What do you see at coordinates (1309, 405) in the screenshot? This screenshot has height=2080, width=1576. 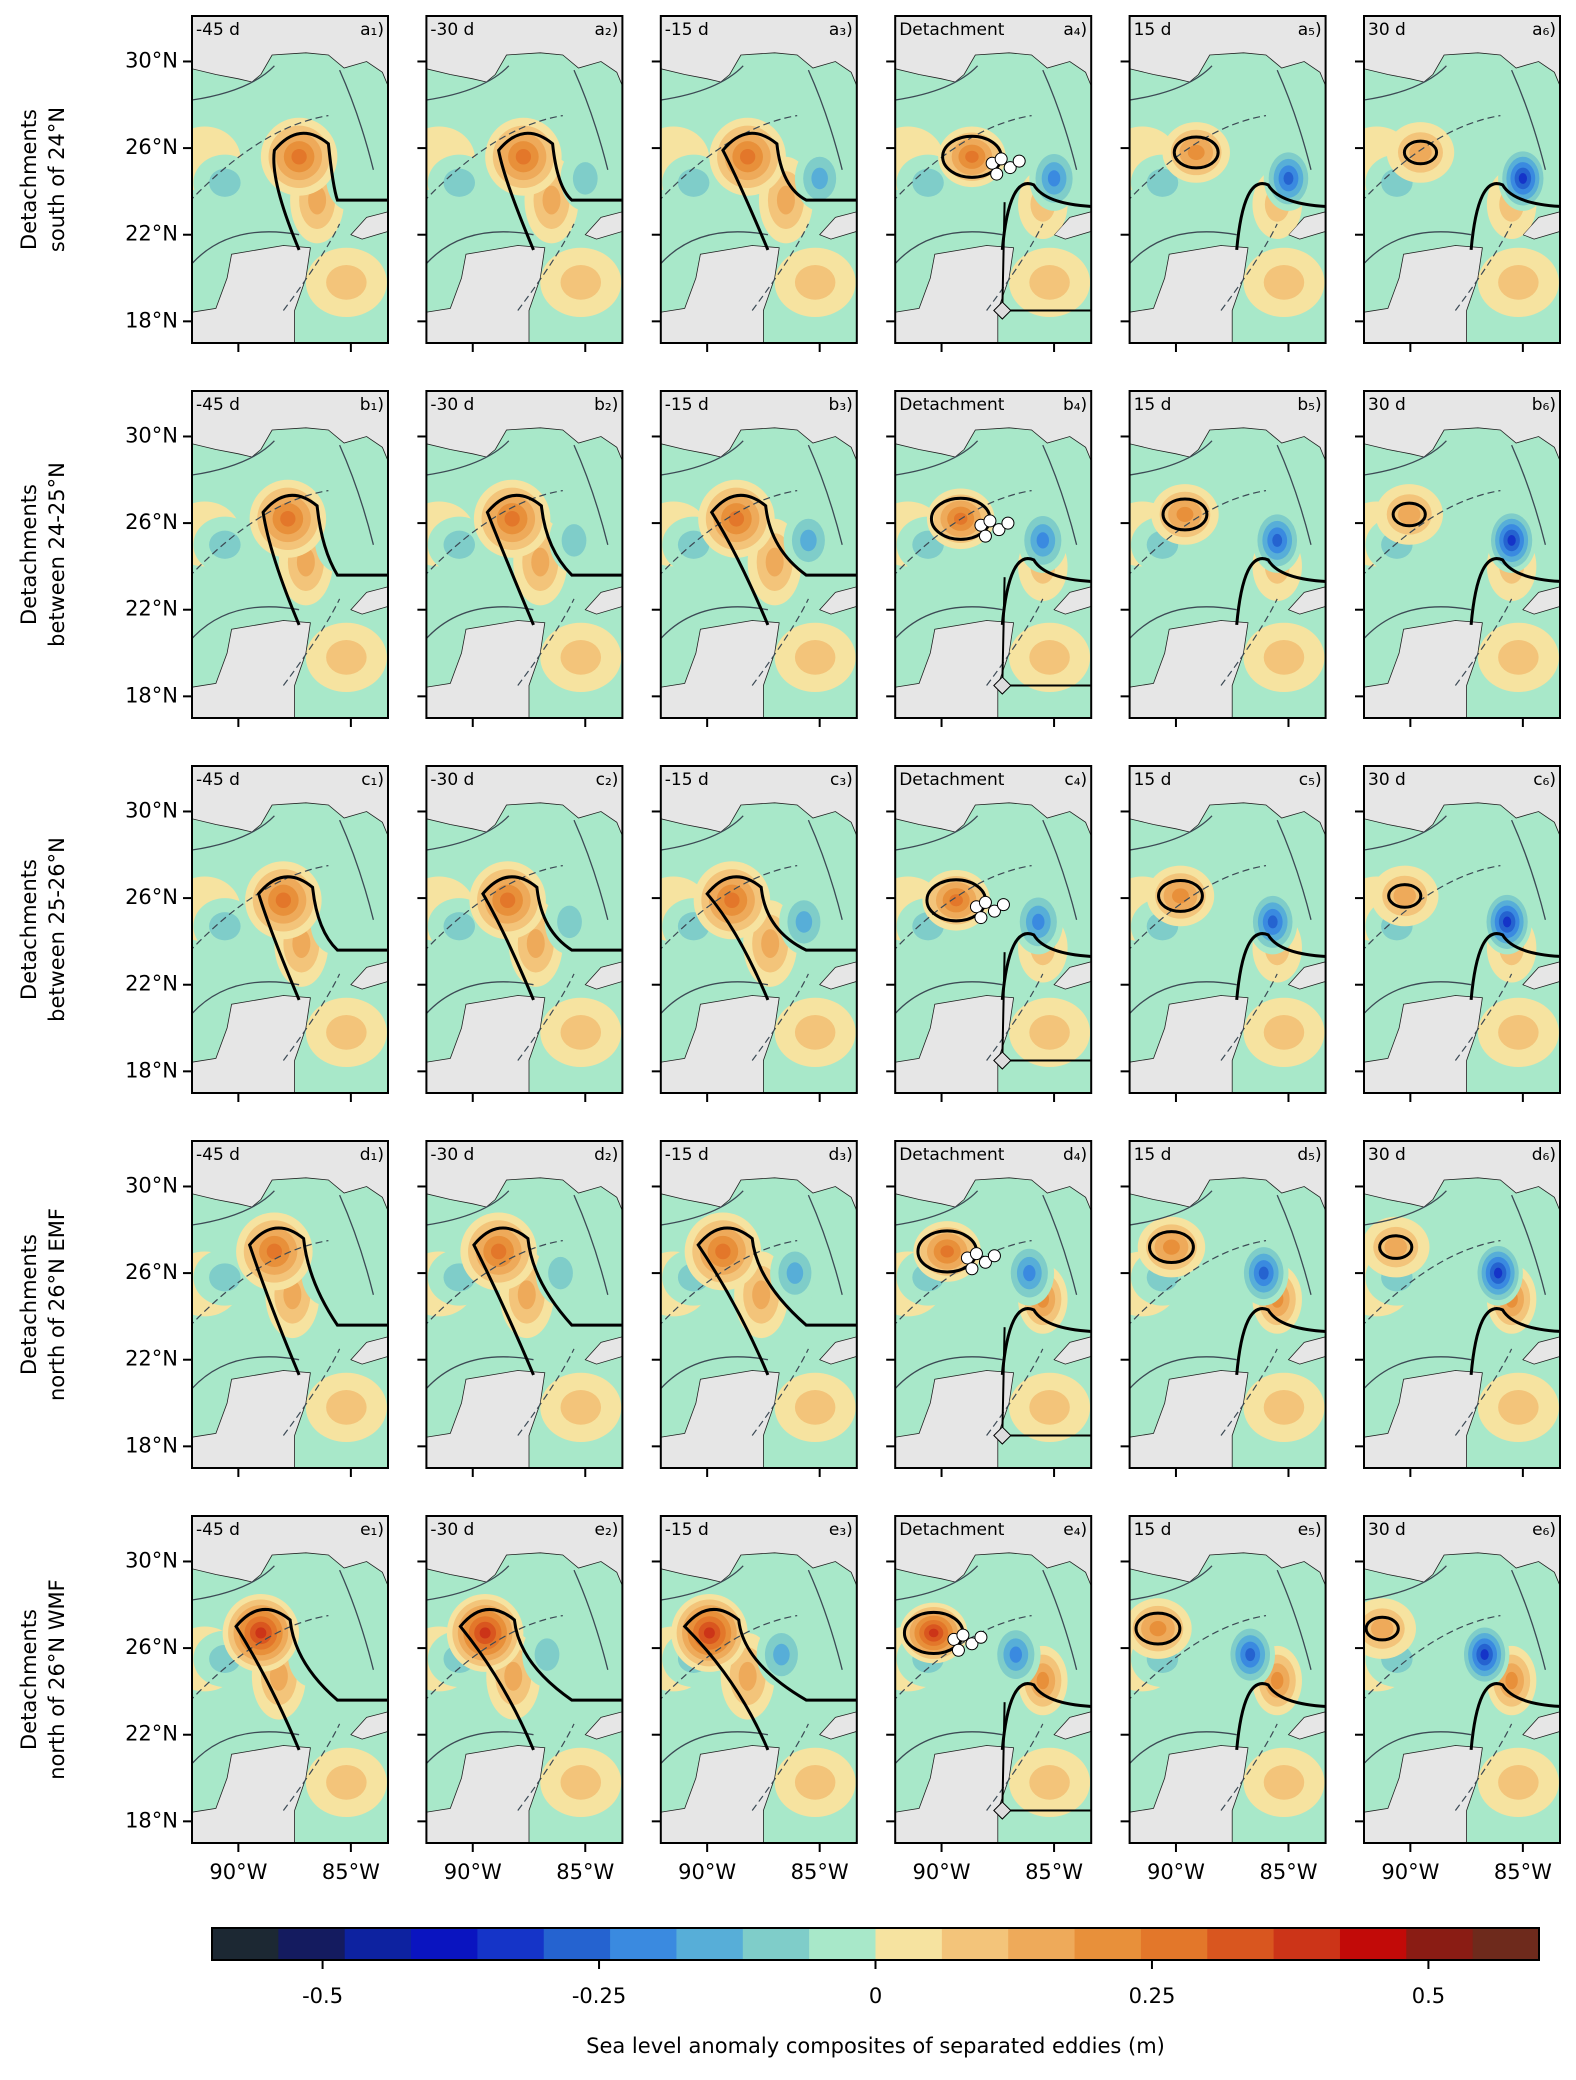 I see `panel-label: b₅)` at bounding box center [1309, 405].